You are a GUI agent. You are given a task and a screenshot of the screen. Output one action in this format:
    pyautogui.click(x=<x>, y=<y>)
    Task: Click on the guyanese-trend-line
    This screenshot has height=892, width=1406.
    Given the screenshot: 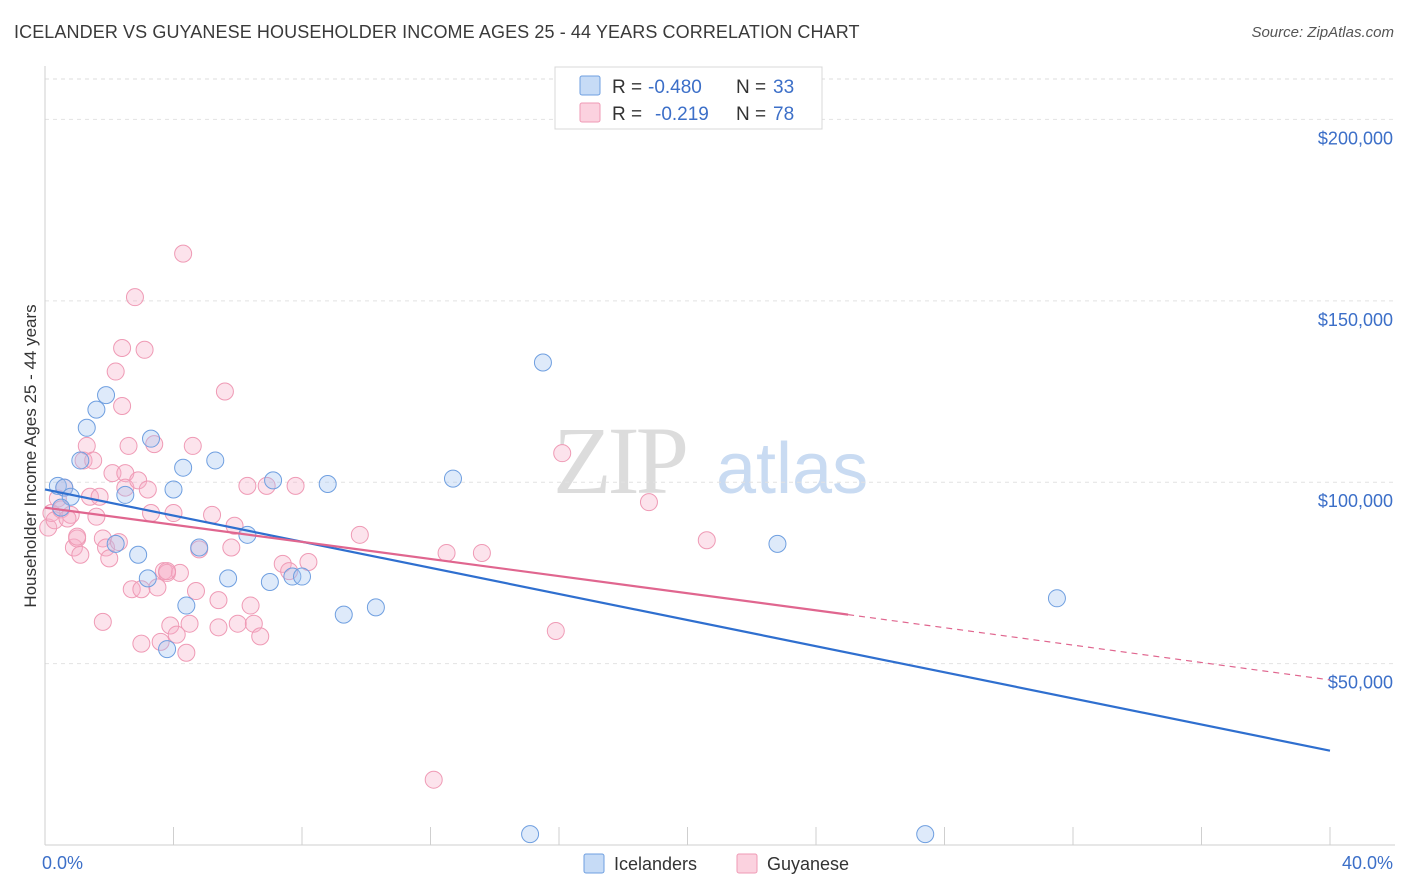 What is the action you would take?
    pyautogui.click(x=446, y=561)
    